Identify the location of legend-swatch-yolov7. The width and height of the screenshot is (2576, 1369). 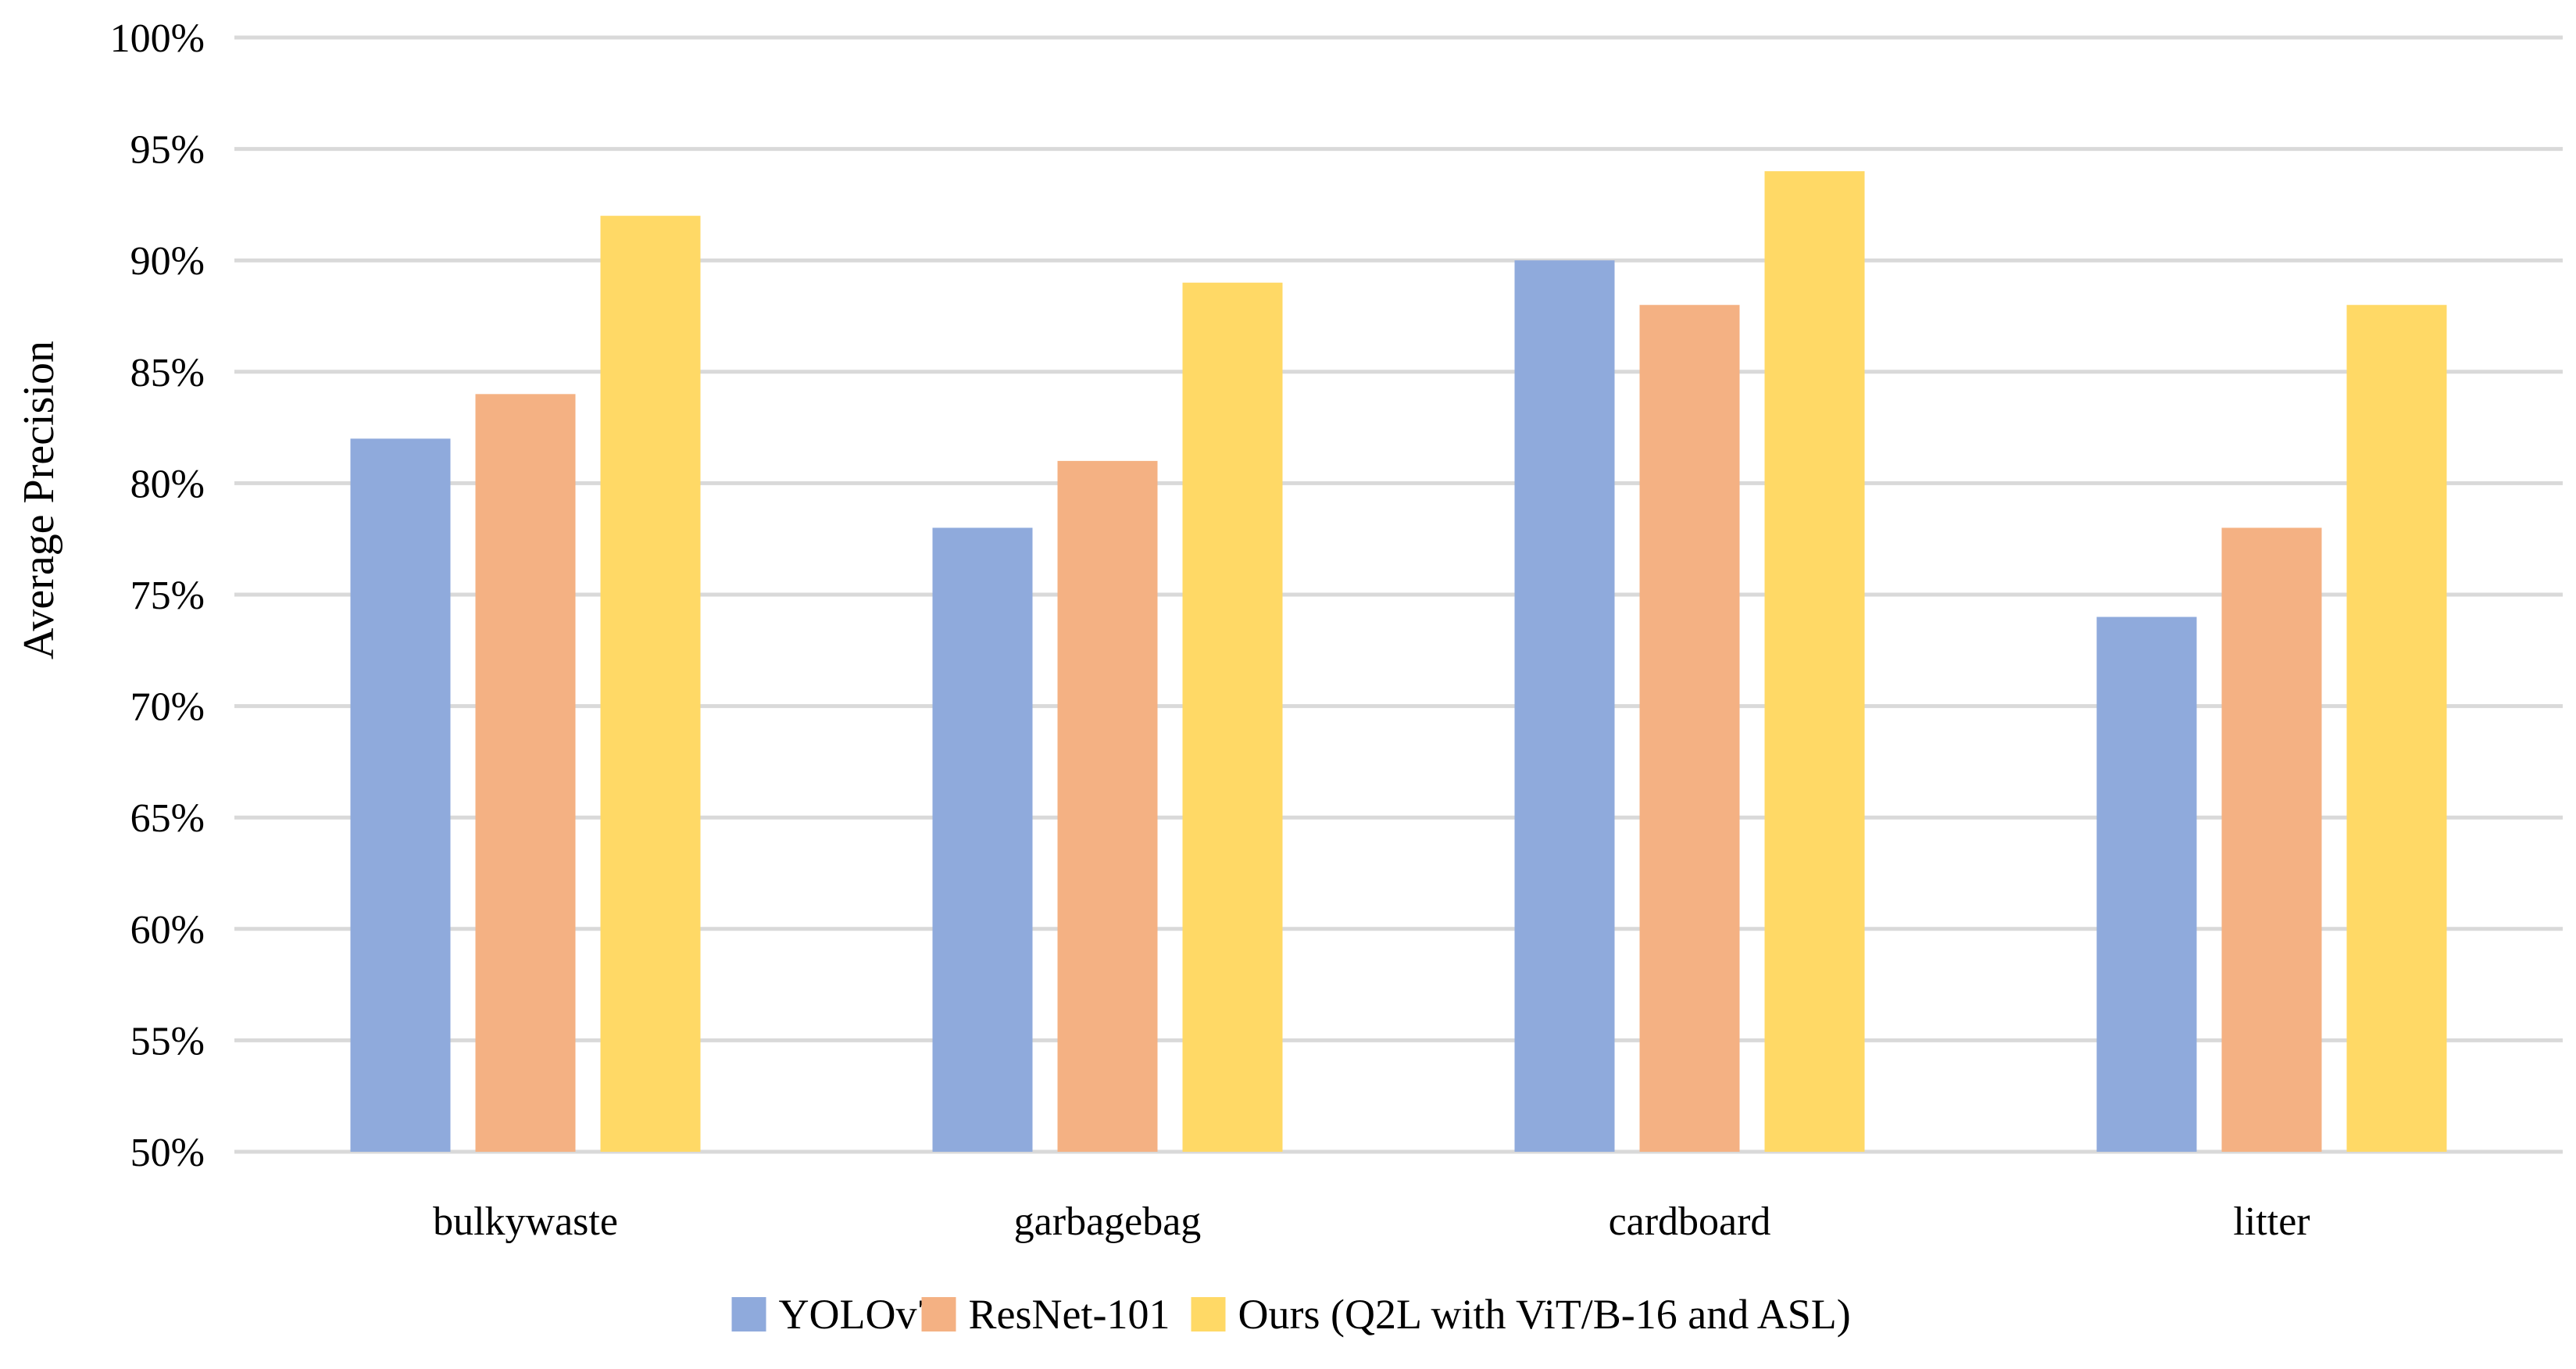
(749, 1314).